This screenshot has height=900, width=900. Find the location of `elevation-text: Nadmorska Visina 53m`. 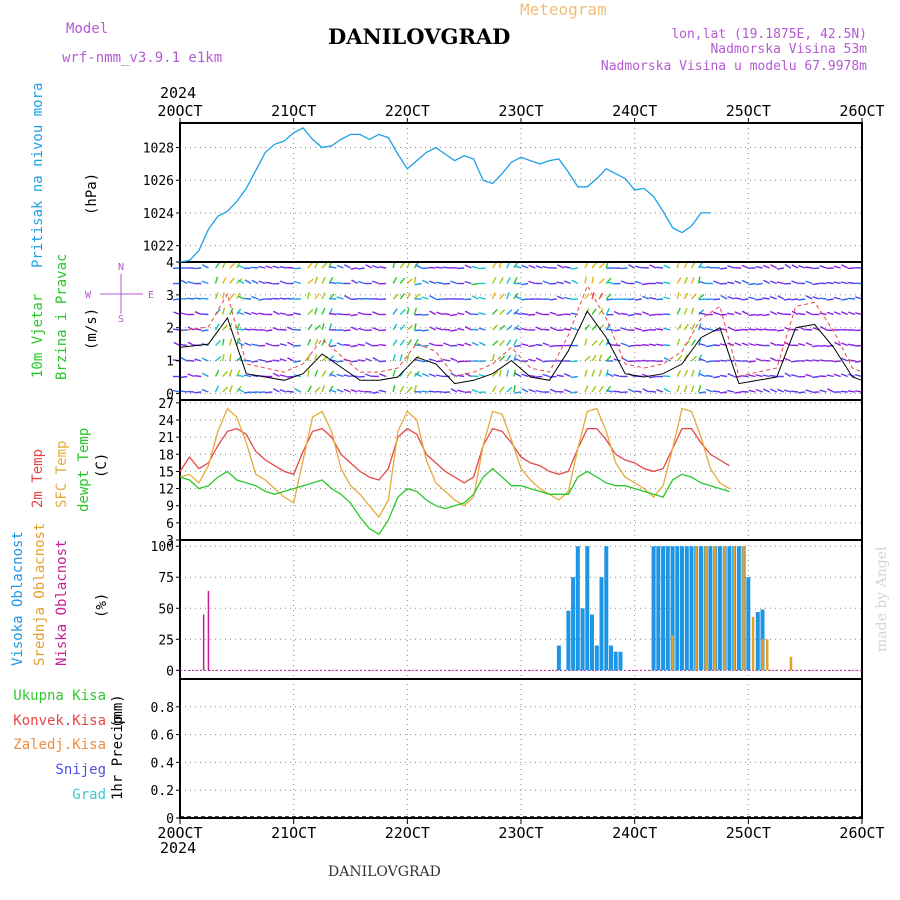

elevation-text: Nadmorska Visina 53m is located at coordinates (788, 49).